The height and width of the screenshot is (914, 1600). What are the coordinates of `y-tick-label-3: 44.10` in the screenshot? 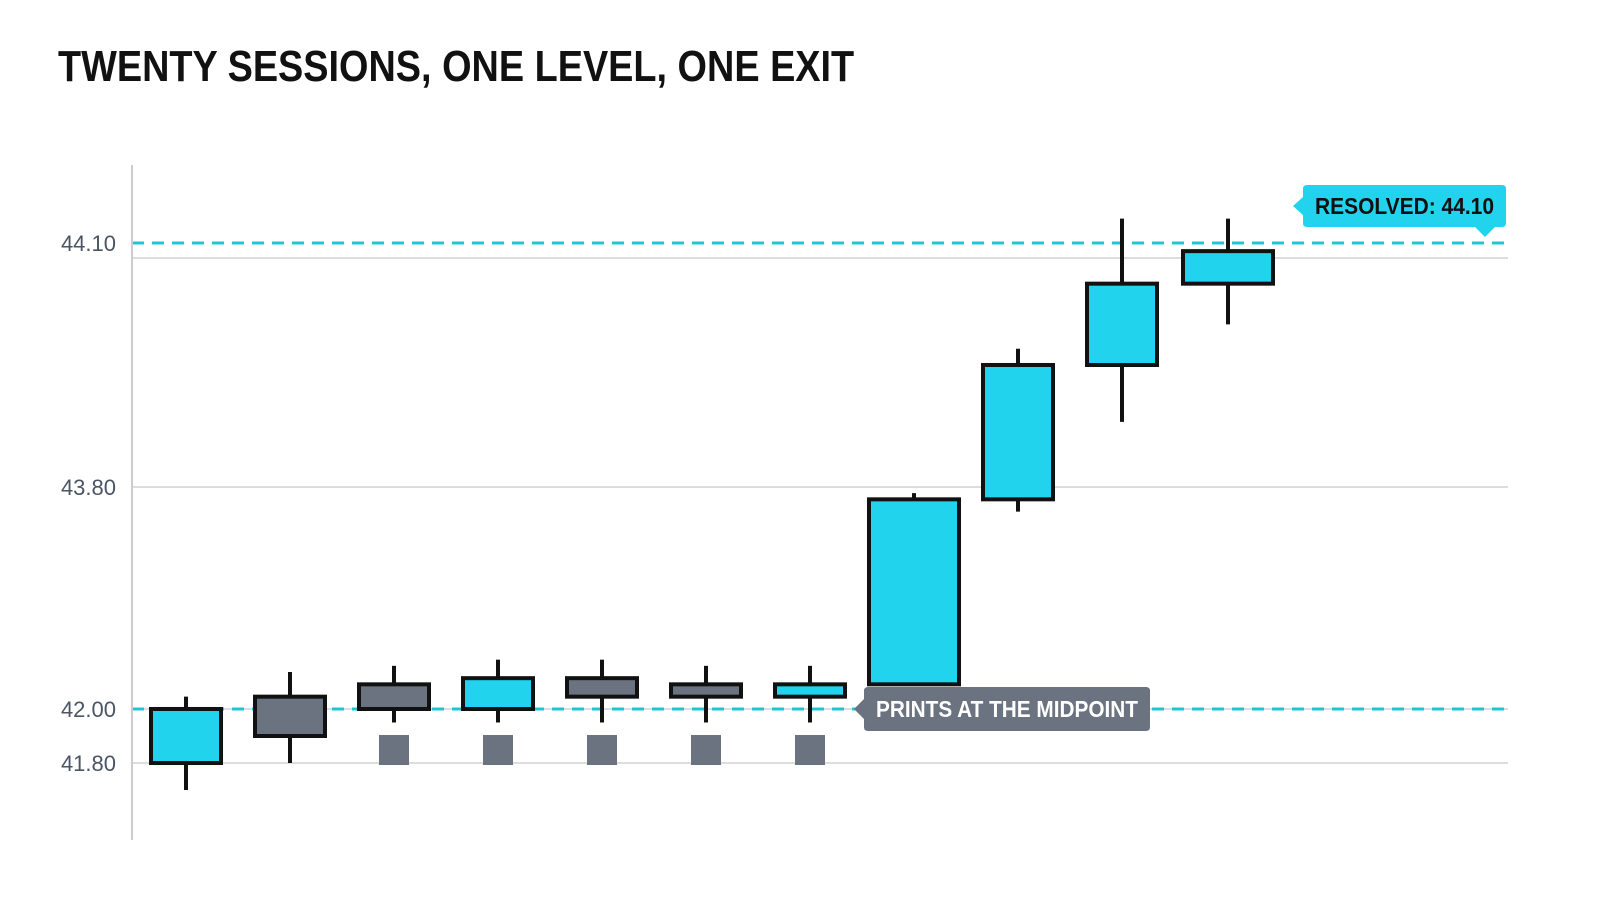 It's located at (88, 243).